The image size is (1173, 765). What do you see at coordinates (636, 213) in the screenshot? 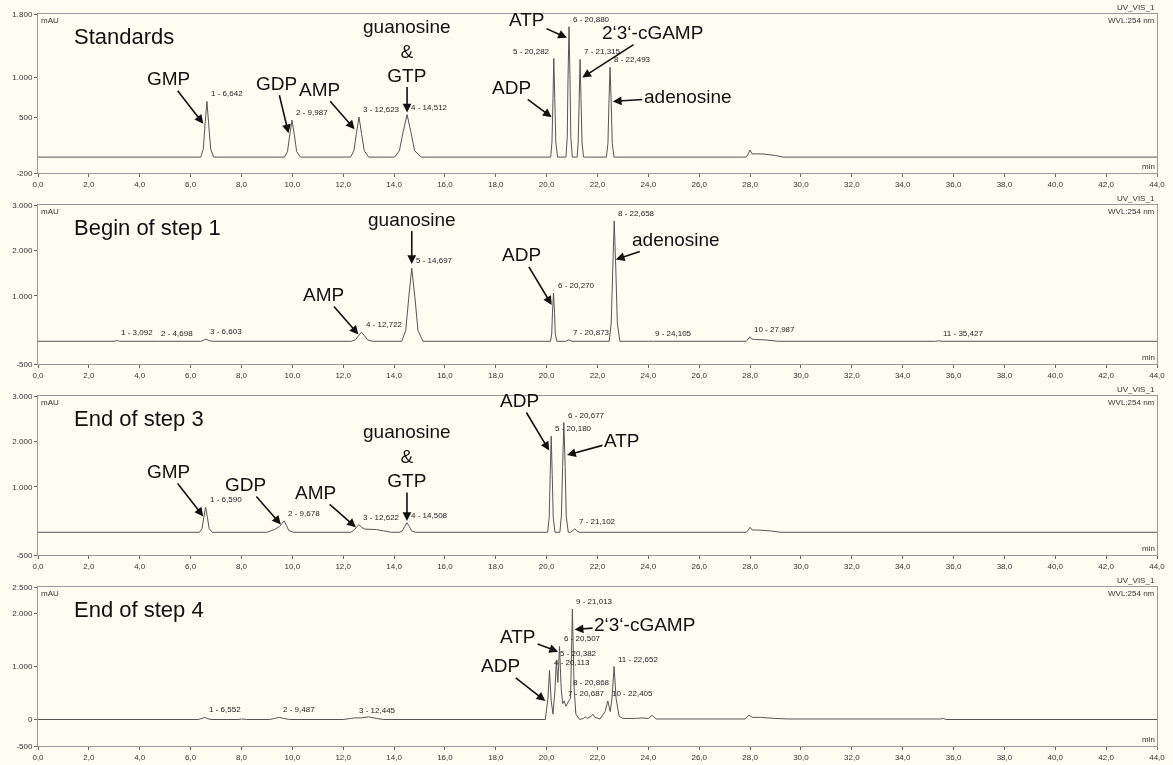
I see `annotation: 8 - 22,658` at bounding box center [636, 213].